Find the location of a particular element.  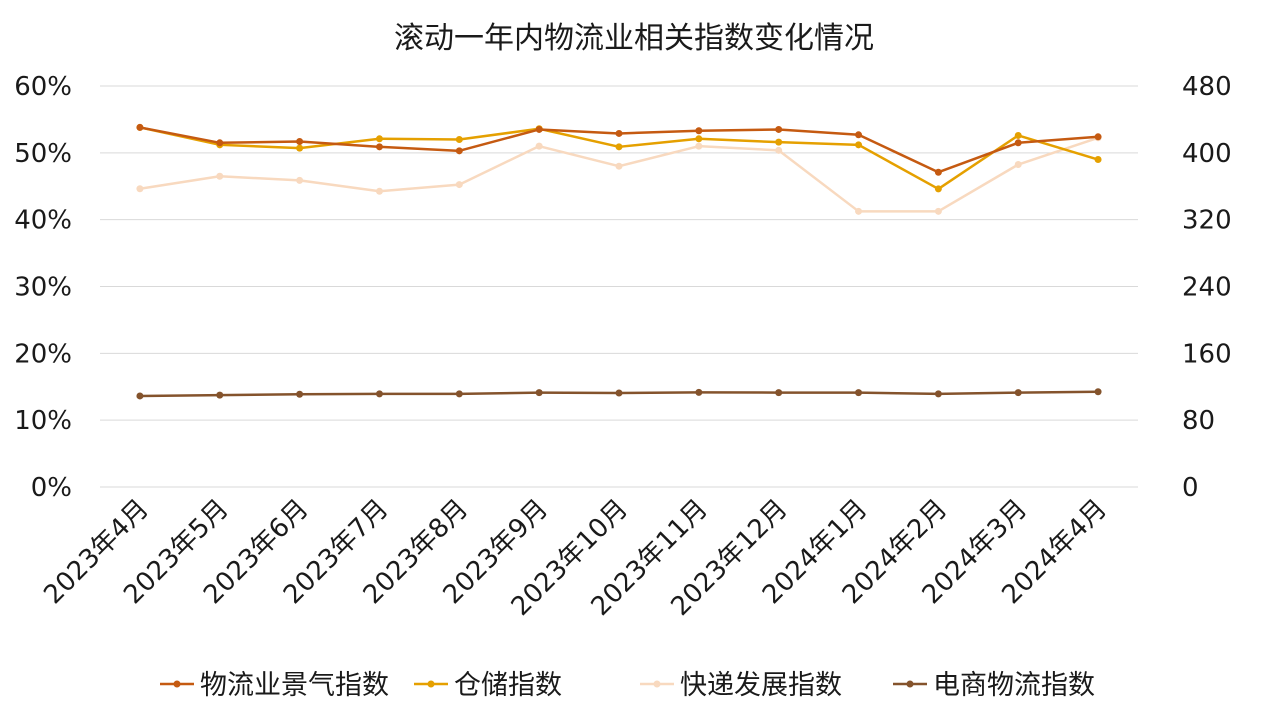

chart-title: 滚动一年内物流业相关指数变化情况 is located at coordinates (634, 38).